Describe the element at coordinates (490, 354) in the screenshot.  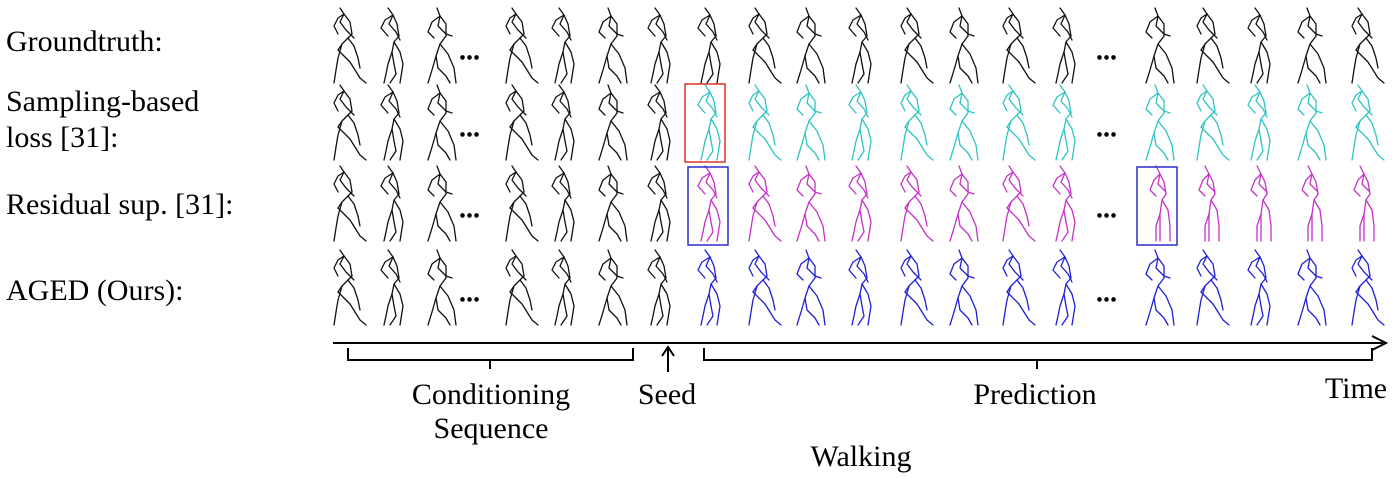
I see `conditioning-brace` at that location.